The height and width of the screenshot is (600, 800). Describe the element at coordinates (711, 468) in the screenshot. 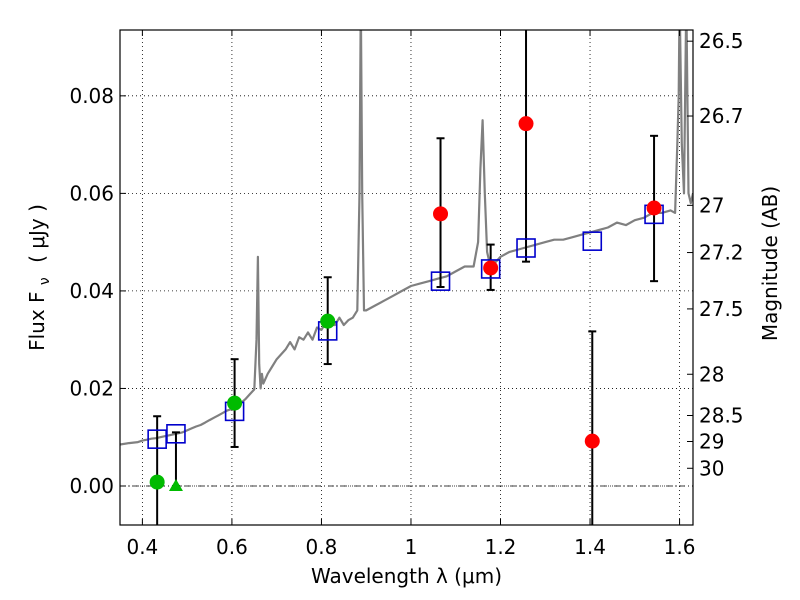

I see `magnitude-tick-label: 30` at that location.